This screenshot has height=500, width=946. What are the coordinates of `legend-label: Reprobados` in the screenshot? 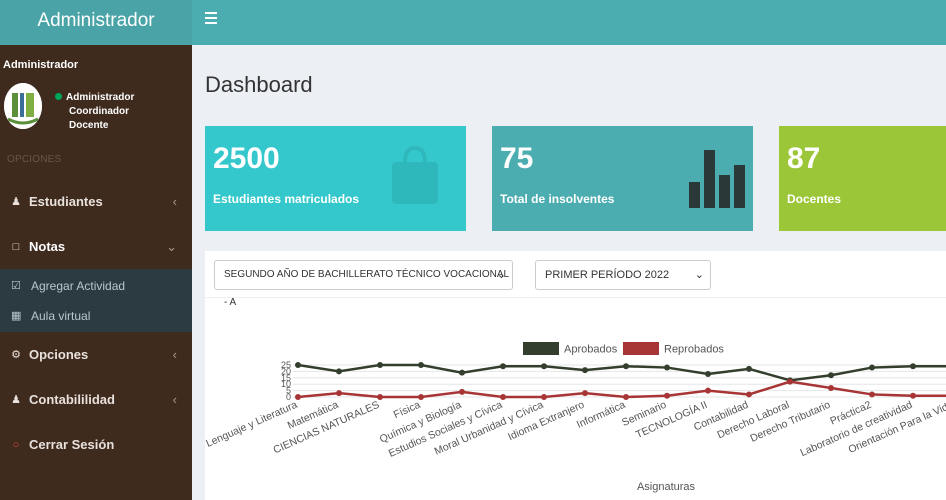 It's located at (694, 350).